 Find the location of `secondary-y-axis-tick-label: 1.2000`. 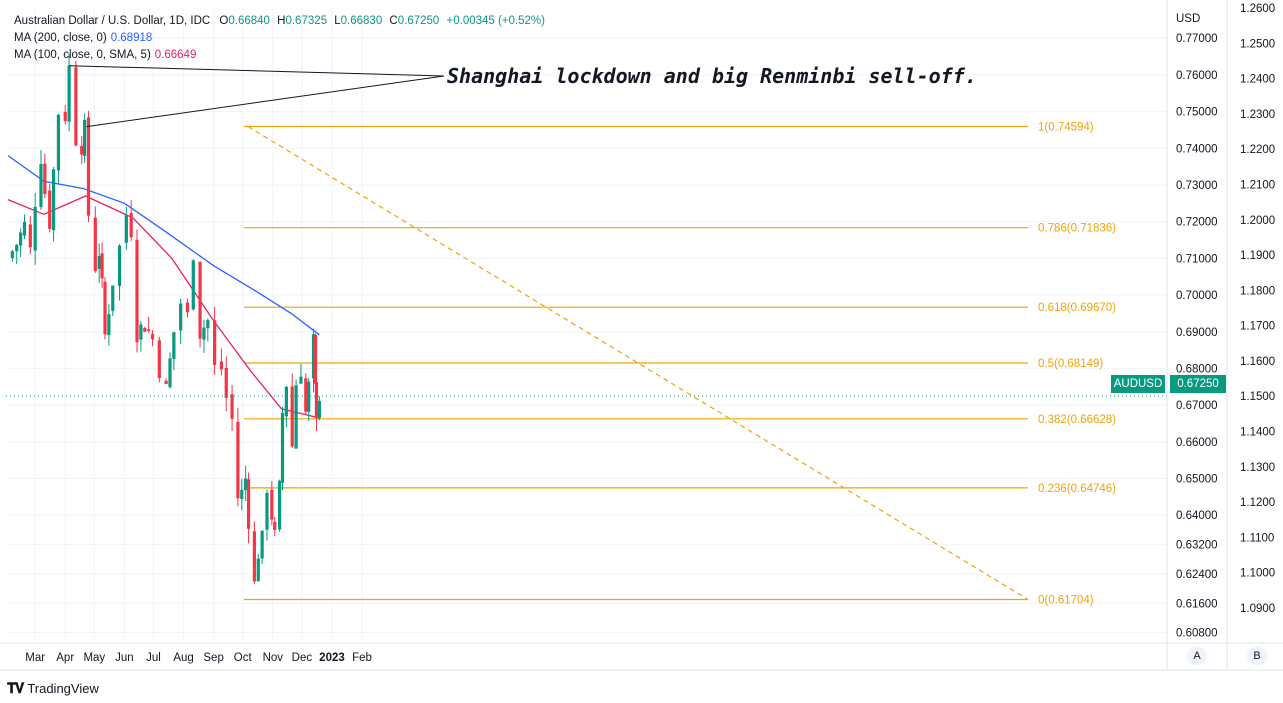

secondary-y-axis-tick-label: 1.2000 is located at coordinates (1257, 221).